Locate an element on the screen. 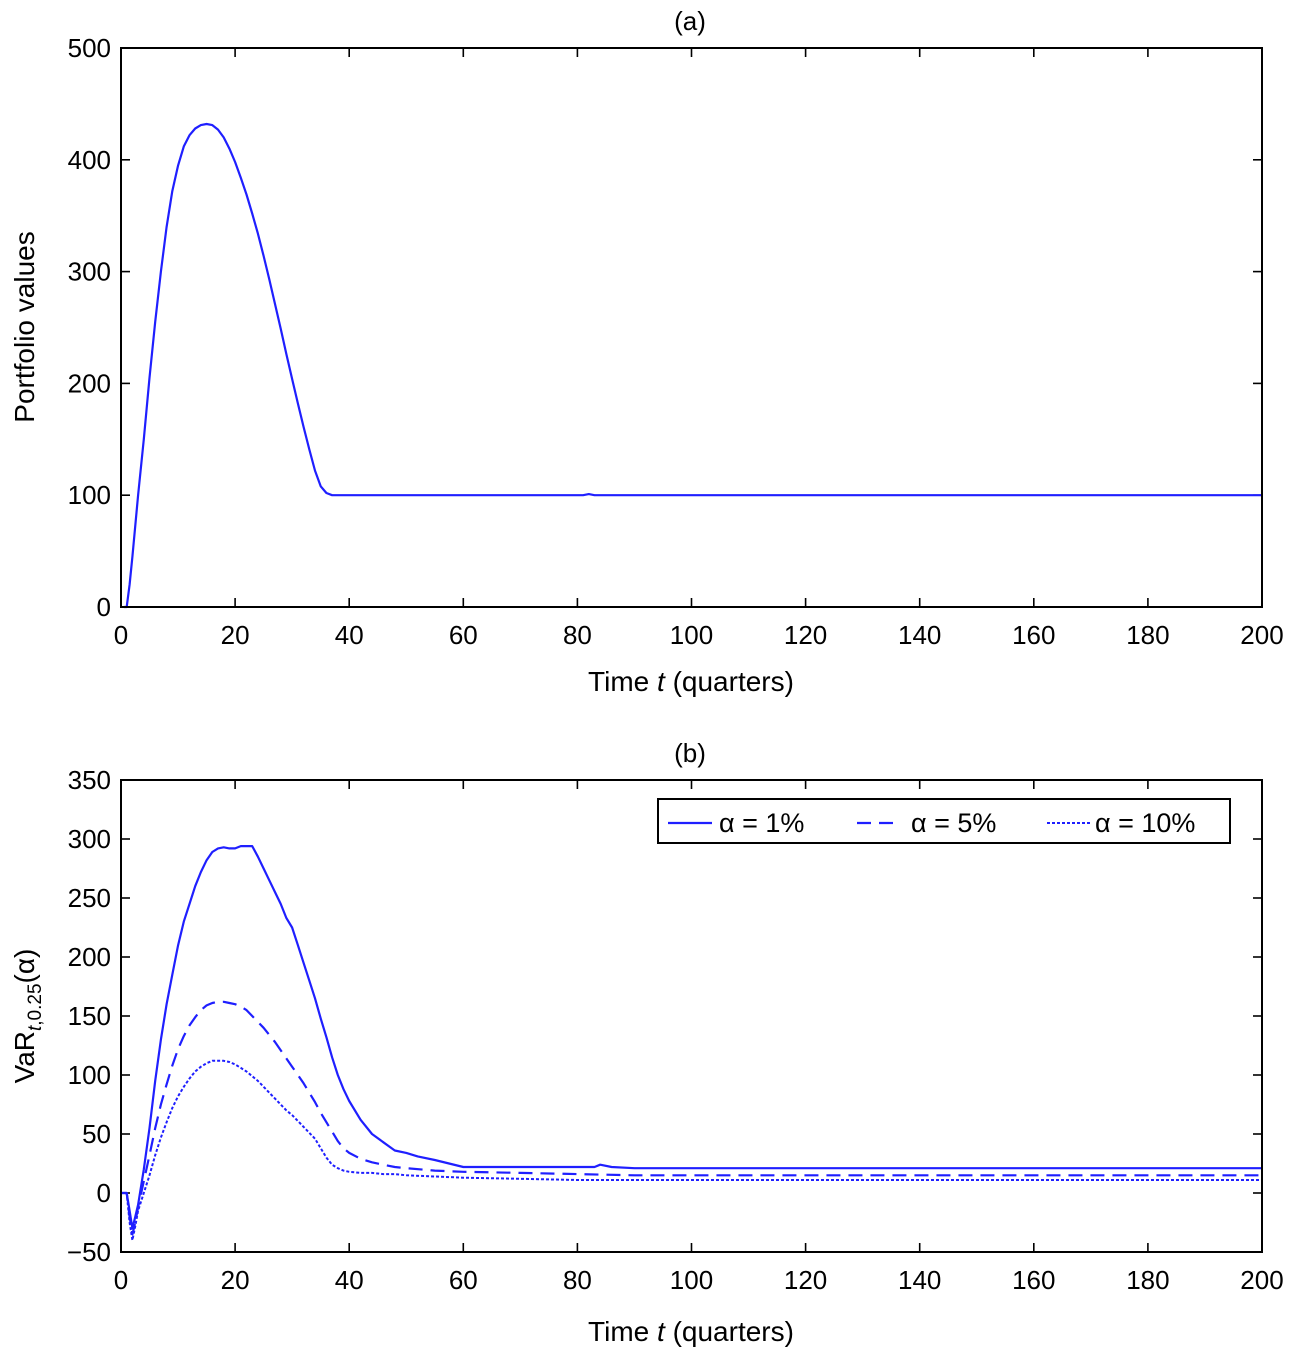 This screenshot has height=1350, width=1292. chart-b-x-tick-label: 120 is located at coordinates (805, 1280).